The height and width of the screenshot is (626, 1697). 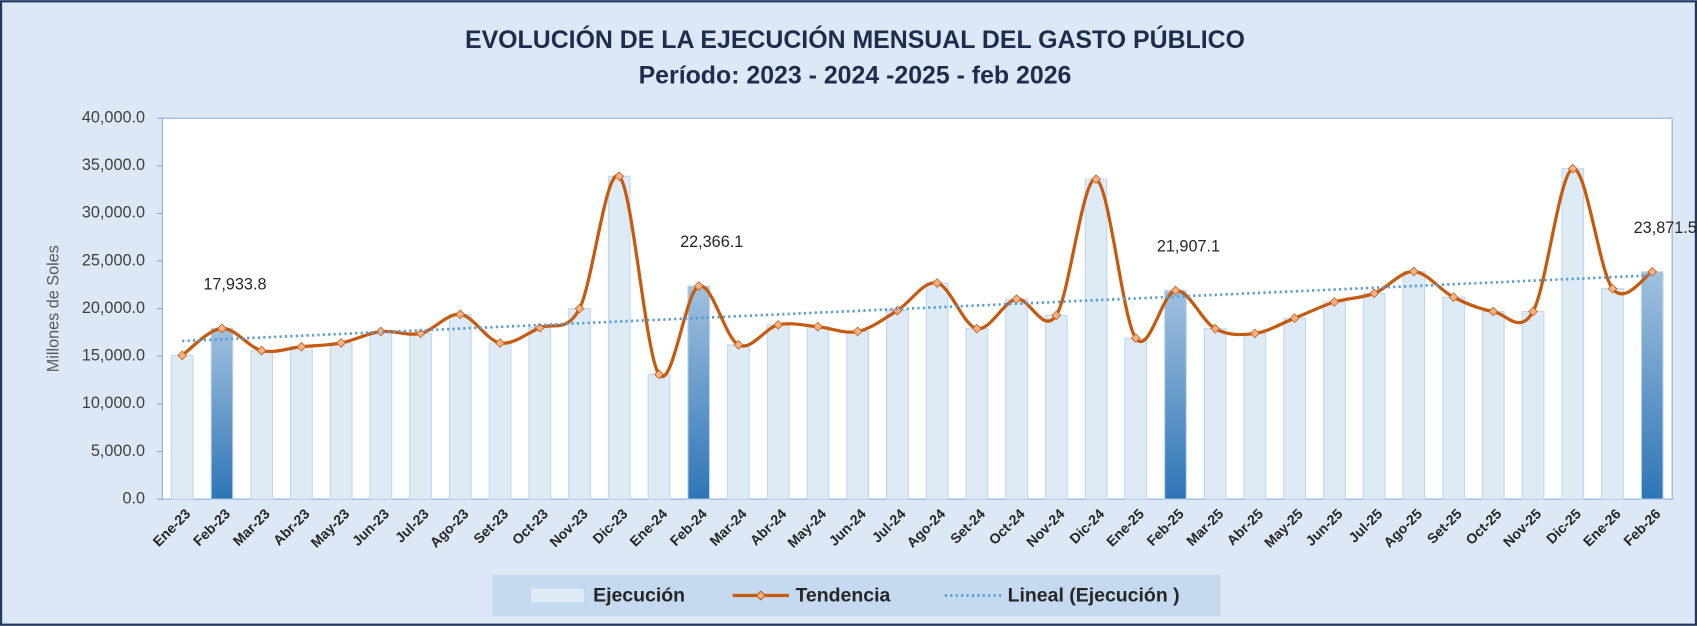 What do you see at coordinates (855, 76) in the screenshot?
I see `chart-subtitle: Período: 2023 - 2024 -2025 - feb 2026` at bounding box center [855, 76].